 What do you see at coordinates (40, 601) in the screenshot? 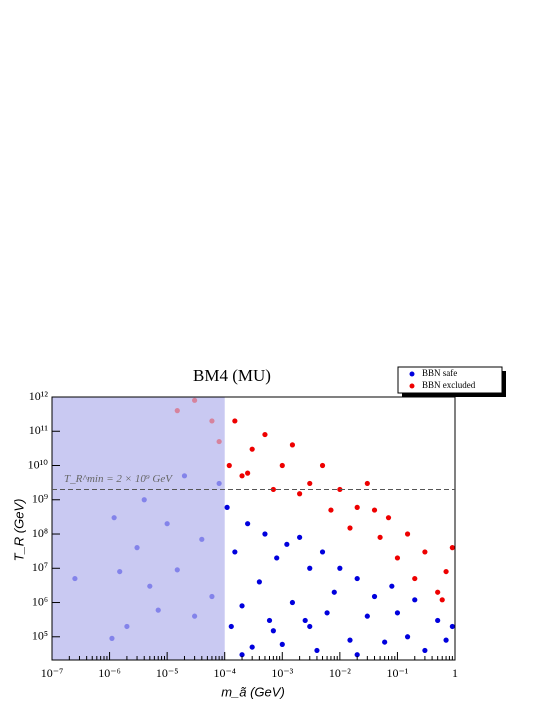
I see `y-tick-label: 10⁶` at bounding box center [40, 601].